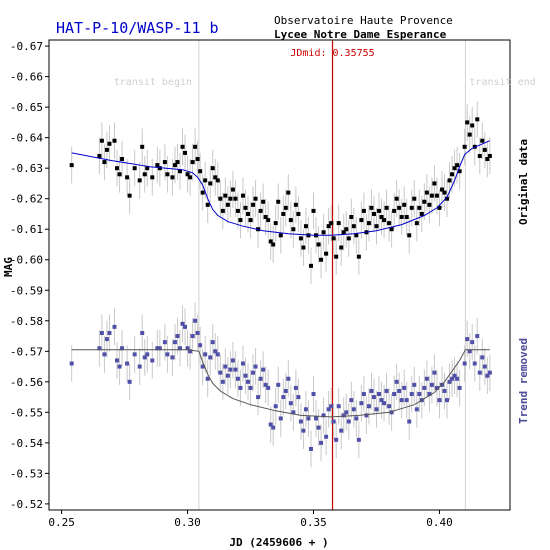  What do you see at coordinates (26, 229) in the screenshot?
I see `y-tick-label: -0.61` at bounding box center [26, 229].